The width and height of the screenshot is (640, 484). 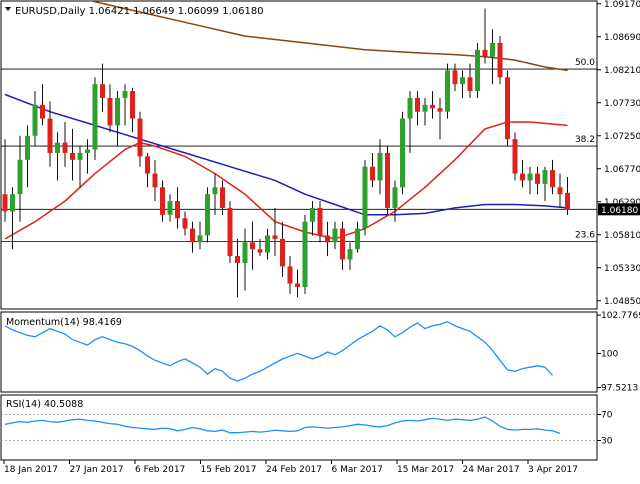 What do you see at coordinates (622, 236) in the screenshot?
I see `price-axis-label: 1.05810` at bounding box center [622, 236].